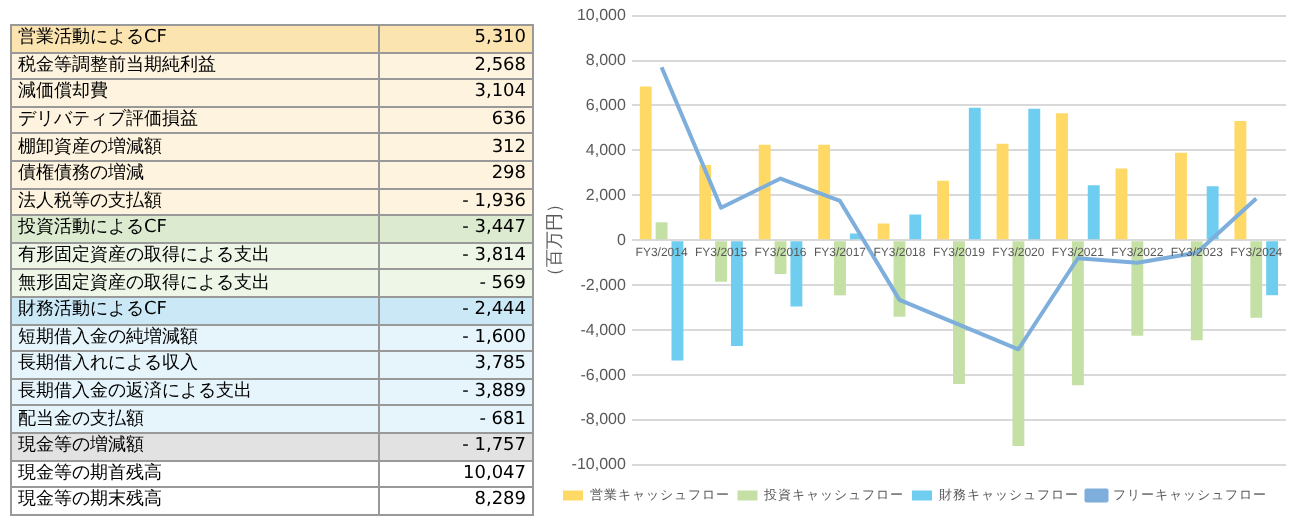  I want to click on y-tick-label: -2,000, so click(603, 284).